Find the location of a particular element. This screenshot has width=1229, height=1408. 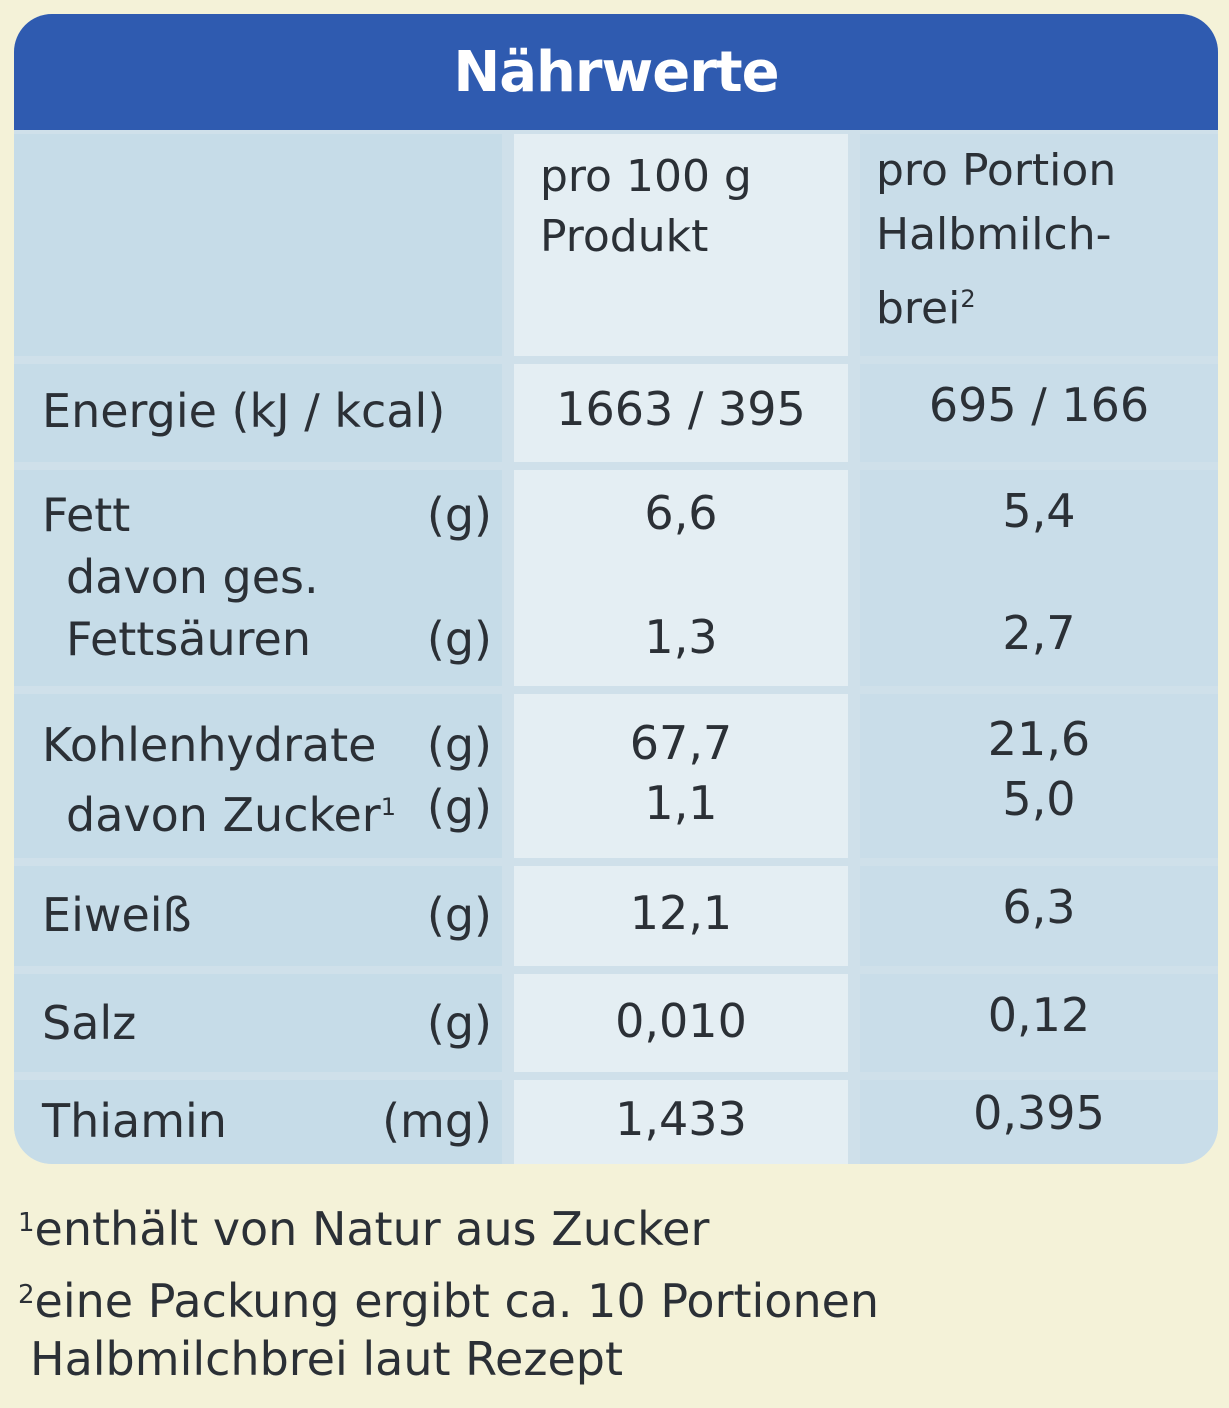

footnote-mark-2: 2 is located at coordinates (968, 299).